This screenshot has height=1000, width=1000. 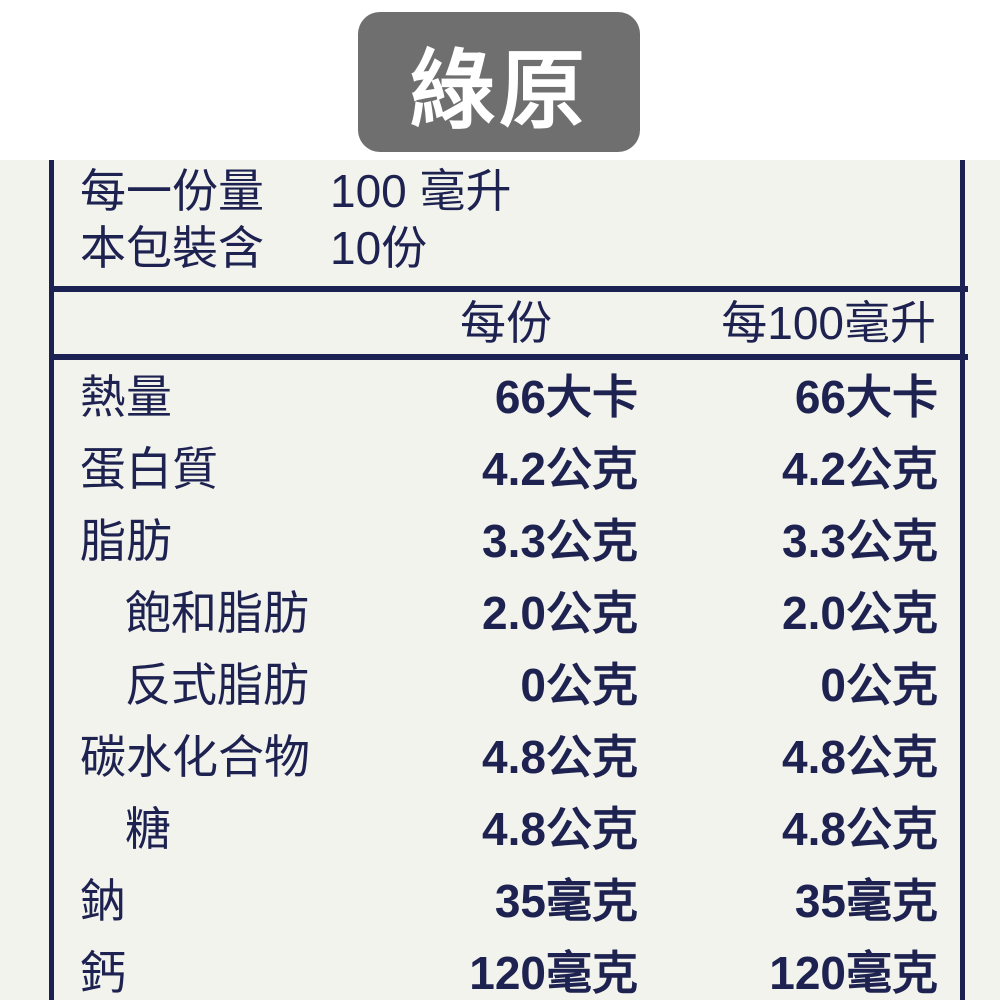 What do you see at coordinates (499, 90) in the screenshot?
I see `brand-title: 綠原` at bounding box center [499, 90].